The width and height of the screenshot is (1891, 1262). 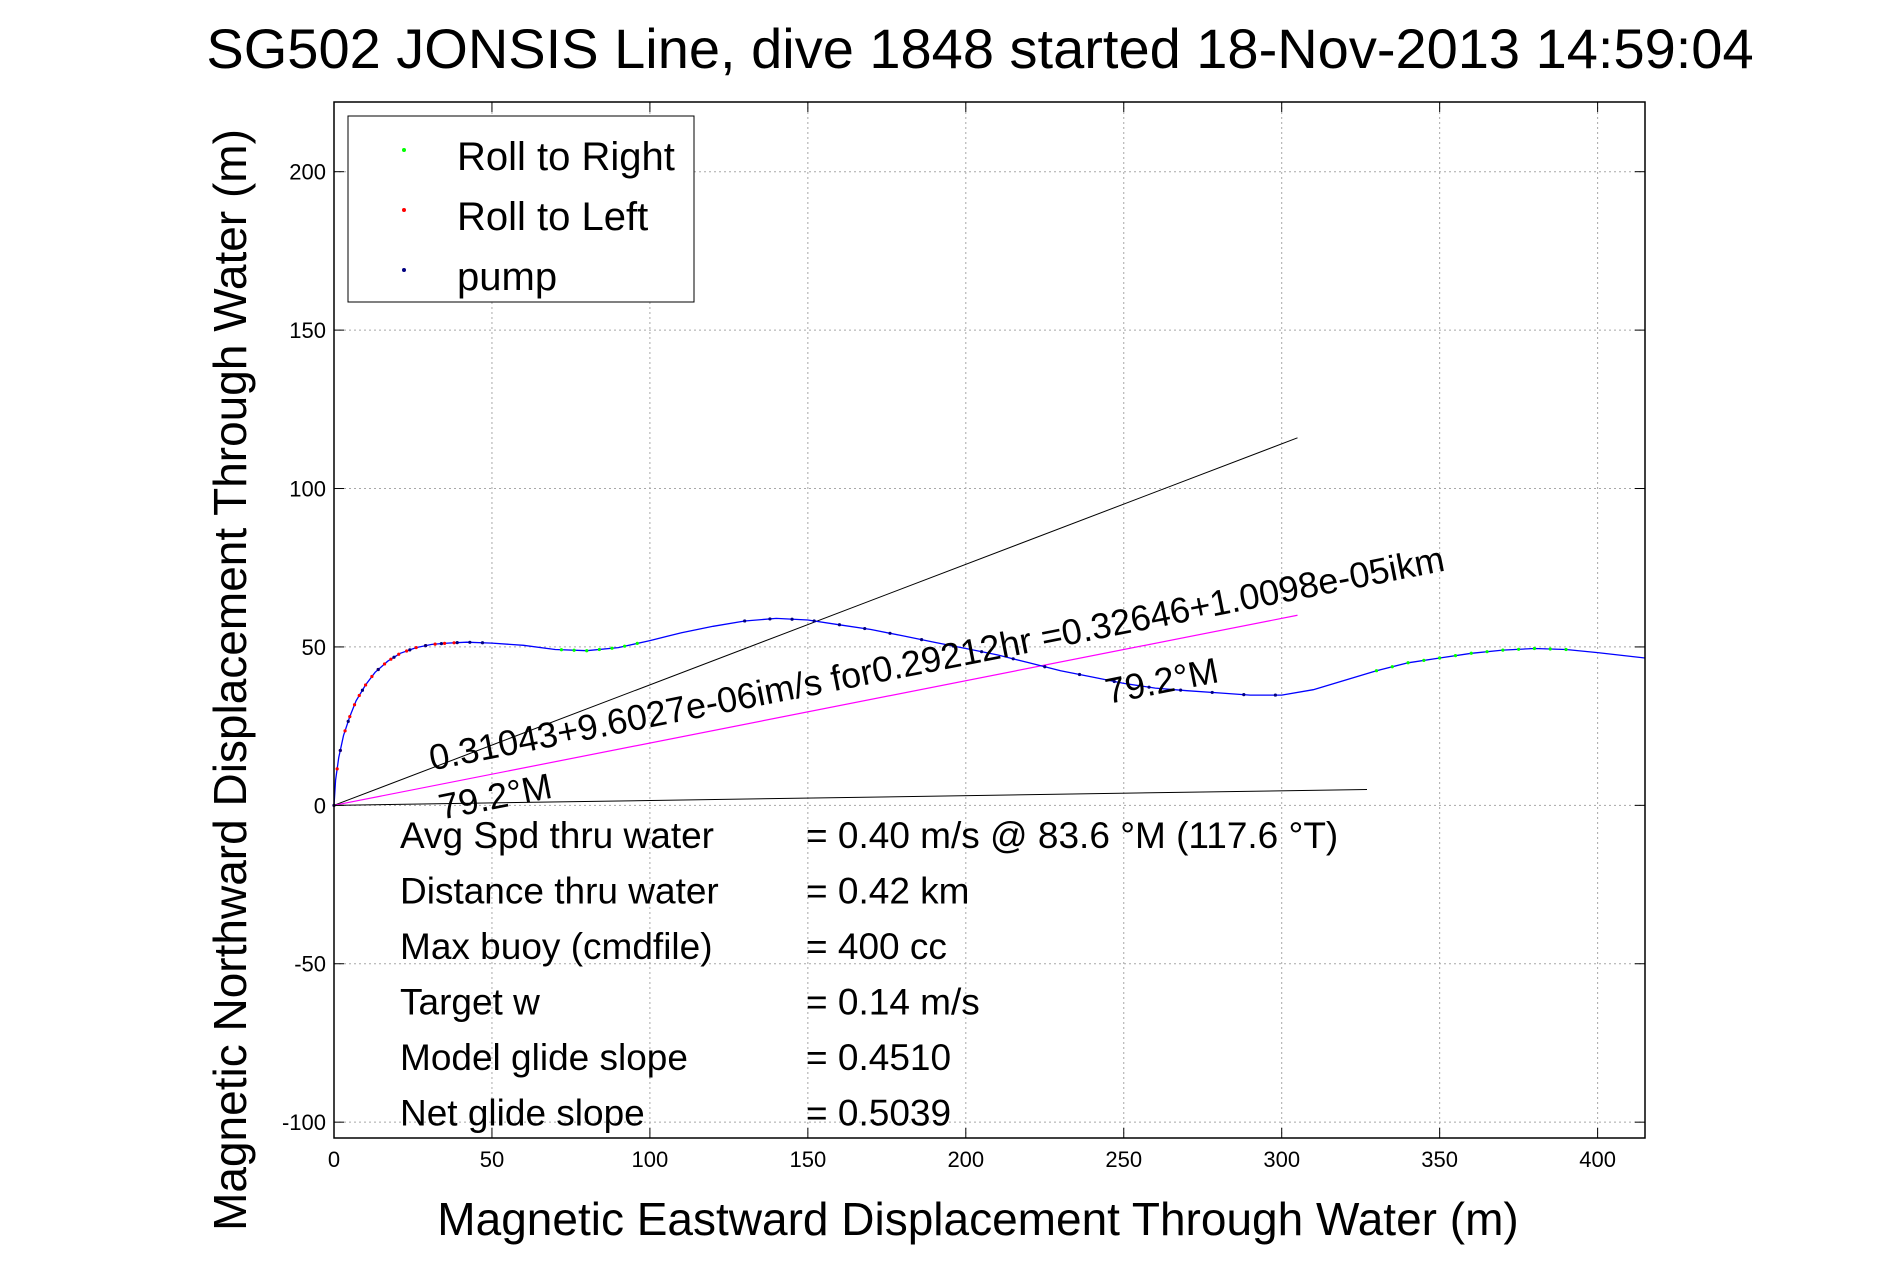 I want to click on annotation-label: Max buoy (cmdfile), so click(x=556, y=946).